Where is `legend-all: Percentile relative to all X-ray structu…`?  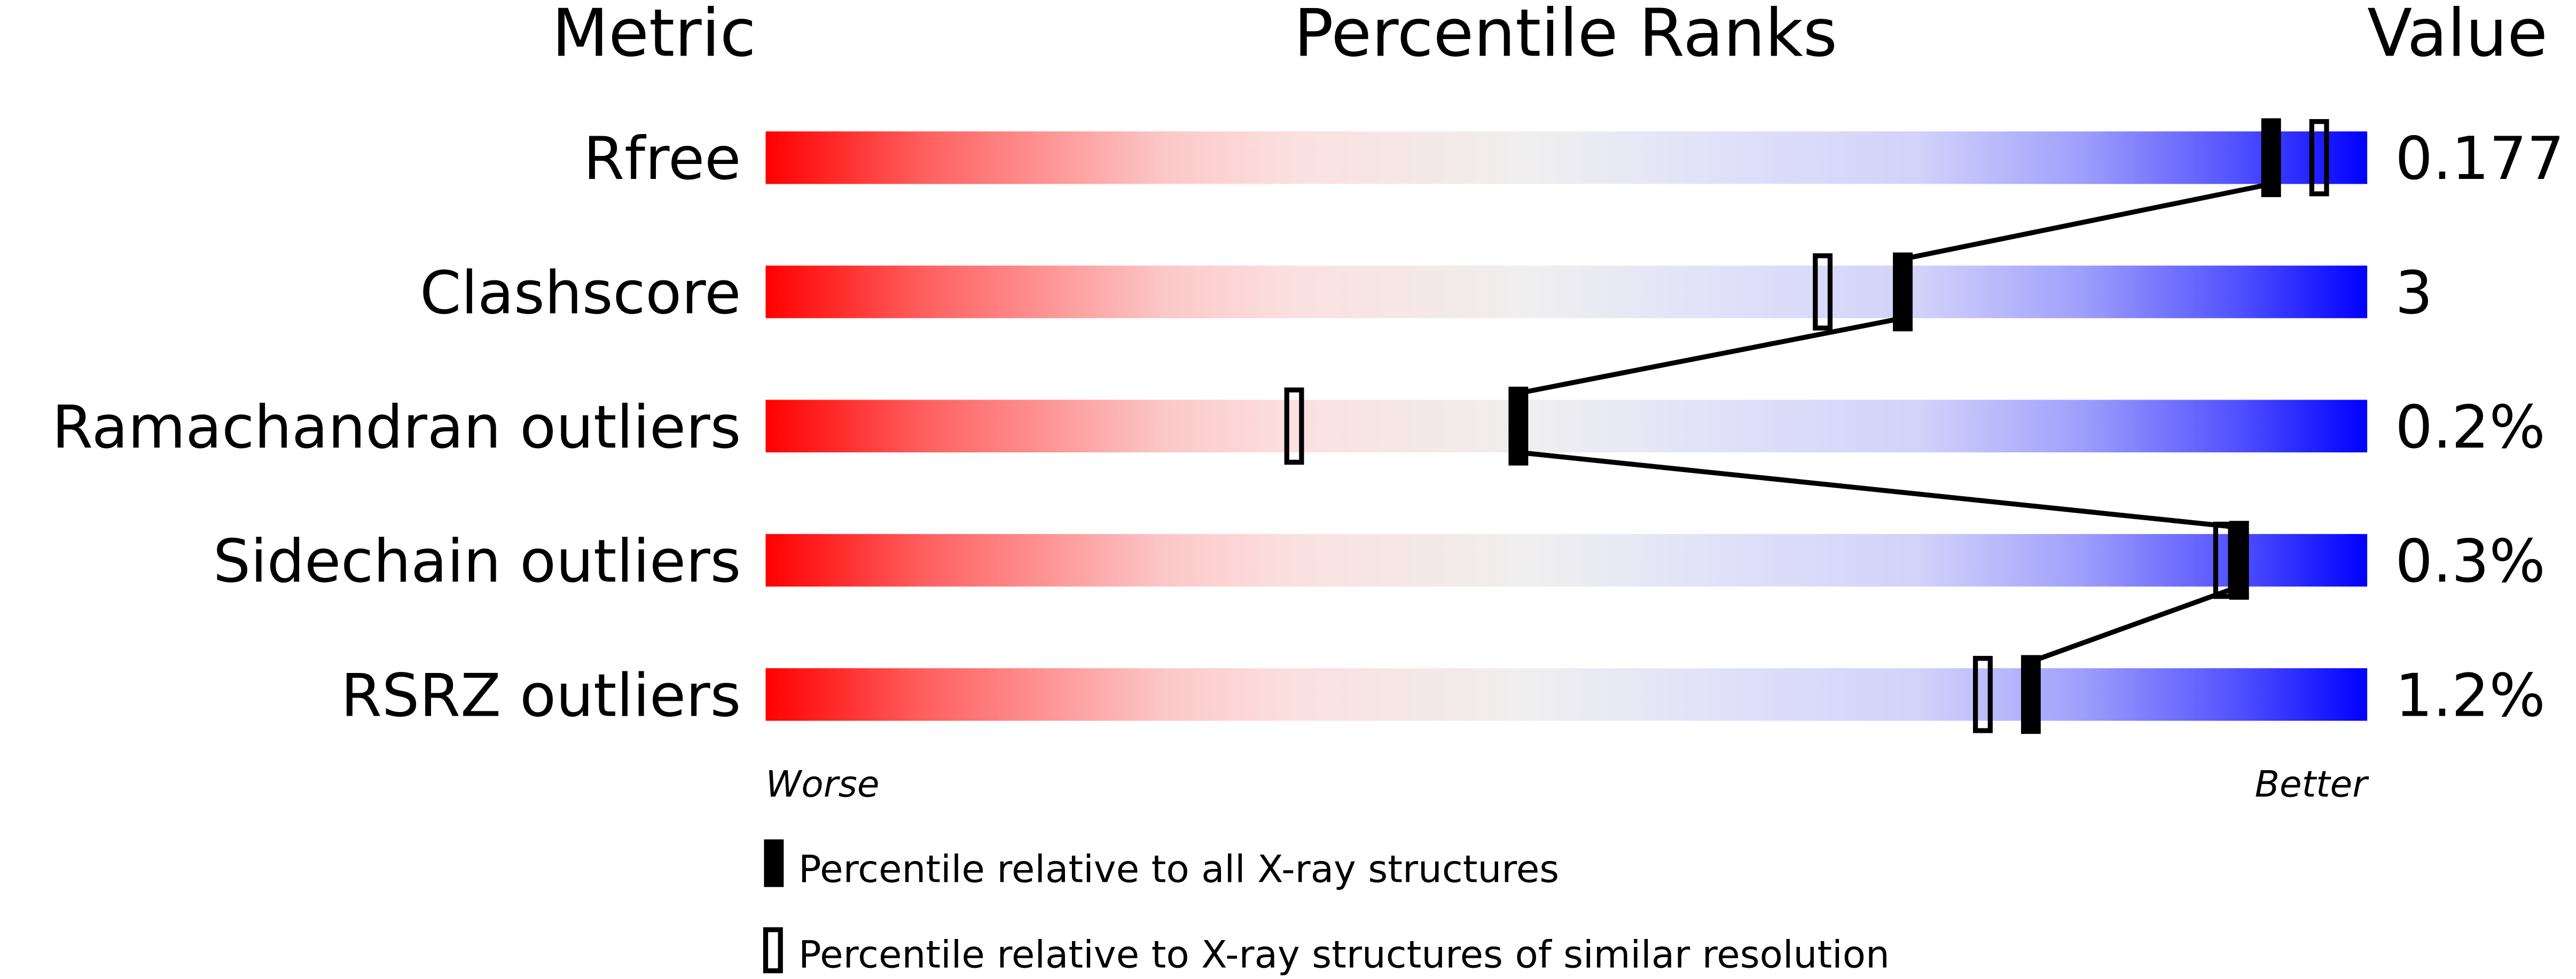 legend-all: Percentile relative to all X-ray structu… is located at coordinates (1178, 869).